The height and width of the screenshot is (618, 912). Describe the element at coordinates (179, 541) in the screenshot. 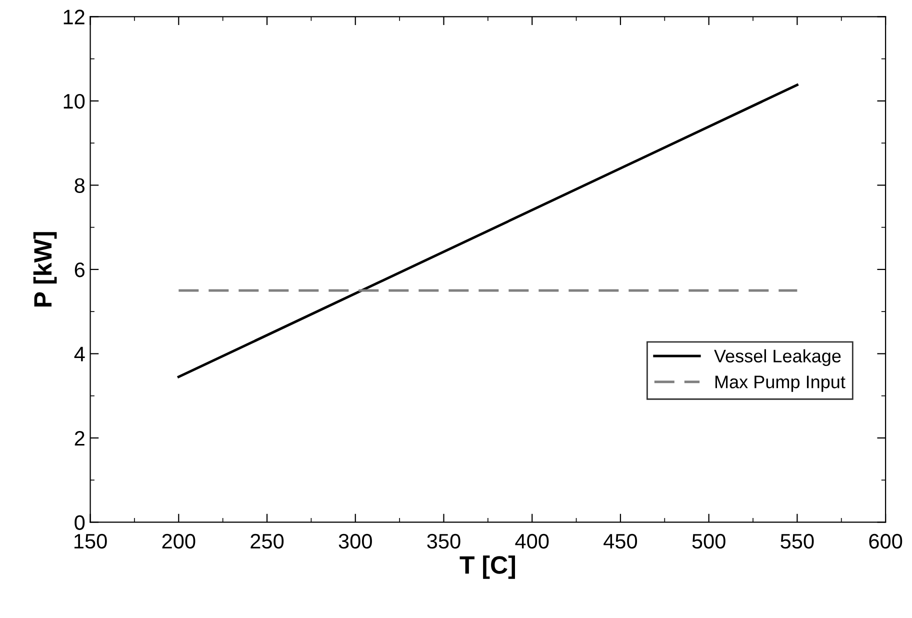

I see `x-tick-label: 200` at that location.